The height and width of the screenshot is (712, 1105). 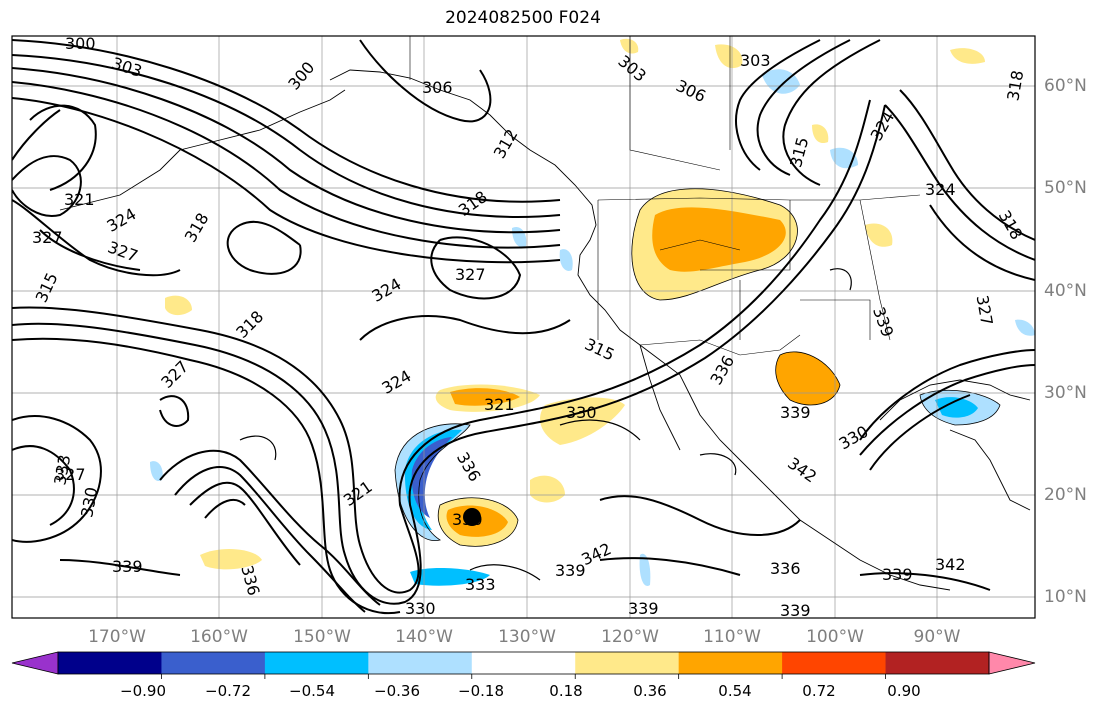 I want to click on colorbar-label: 0.72, so click(x=819, y=691).